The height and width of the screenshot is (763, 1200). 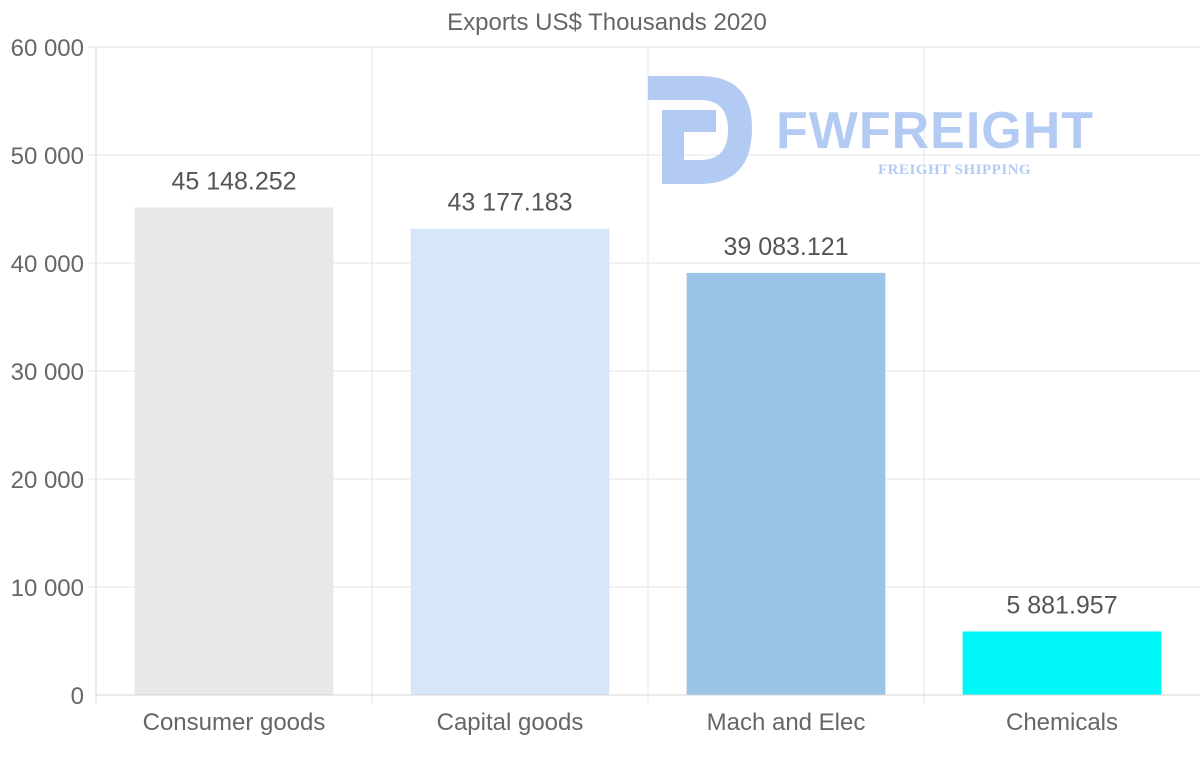 I want to click on y-tick-label: 60 000, so click(x=47, y=48).